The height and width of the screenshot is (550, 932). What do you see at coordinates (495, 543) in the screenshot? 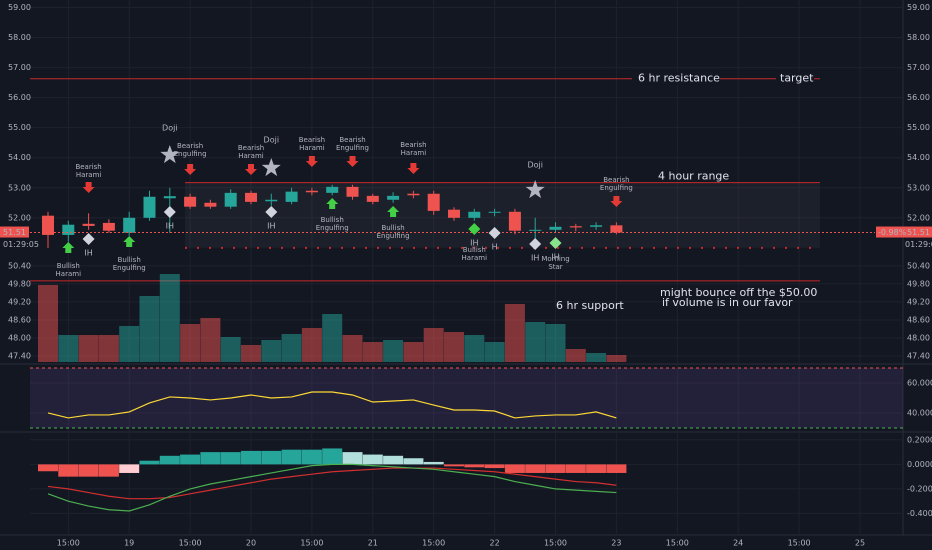
I see `x-tick-label: 22` at bounding box center [495, 543].